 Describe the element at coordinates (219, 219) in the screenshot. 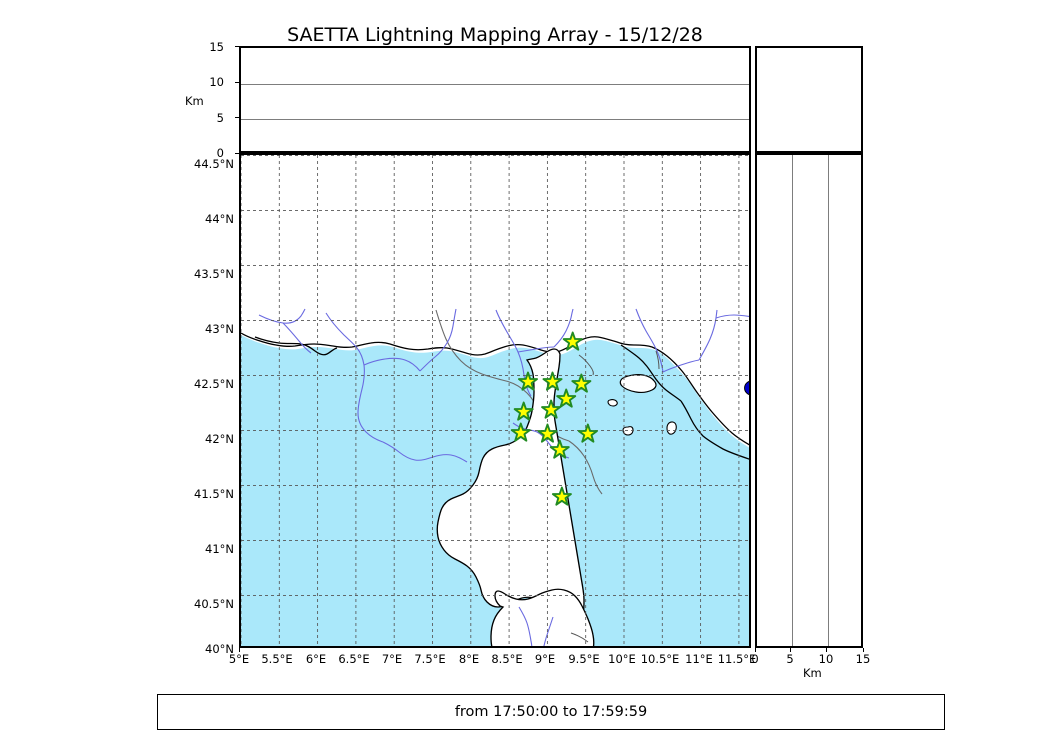

I see `lat-tick-44: 44°N` at that location.